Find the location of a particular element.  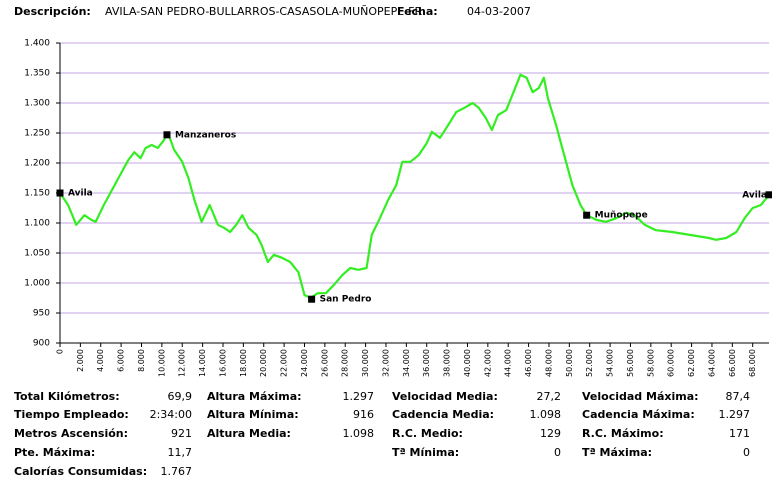

stat-value: 2:34:00 is located at coordinates (171, 414).